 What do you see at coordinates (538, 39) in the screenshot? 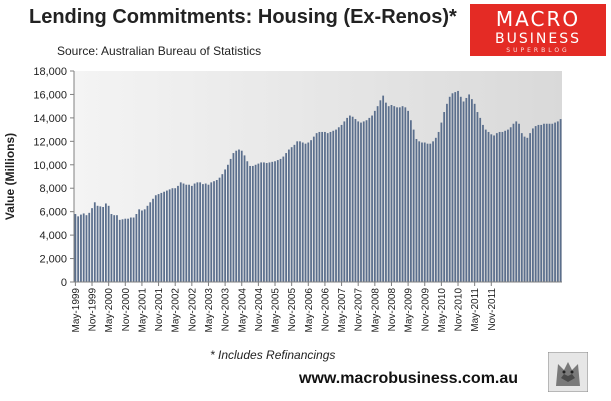
I see `logo-line-2: BUSINESS` at bounding box center [538, 39].